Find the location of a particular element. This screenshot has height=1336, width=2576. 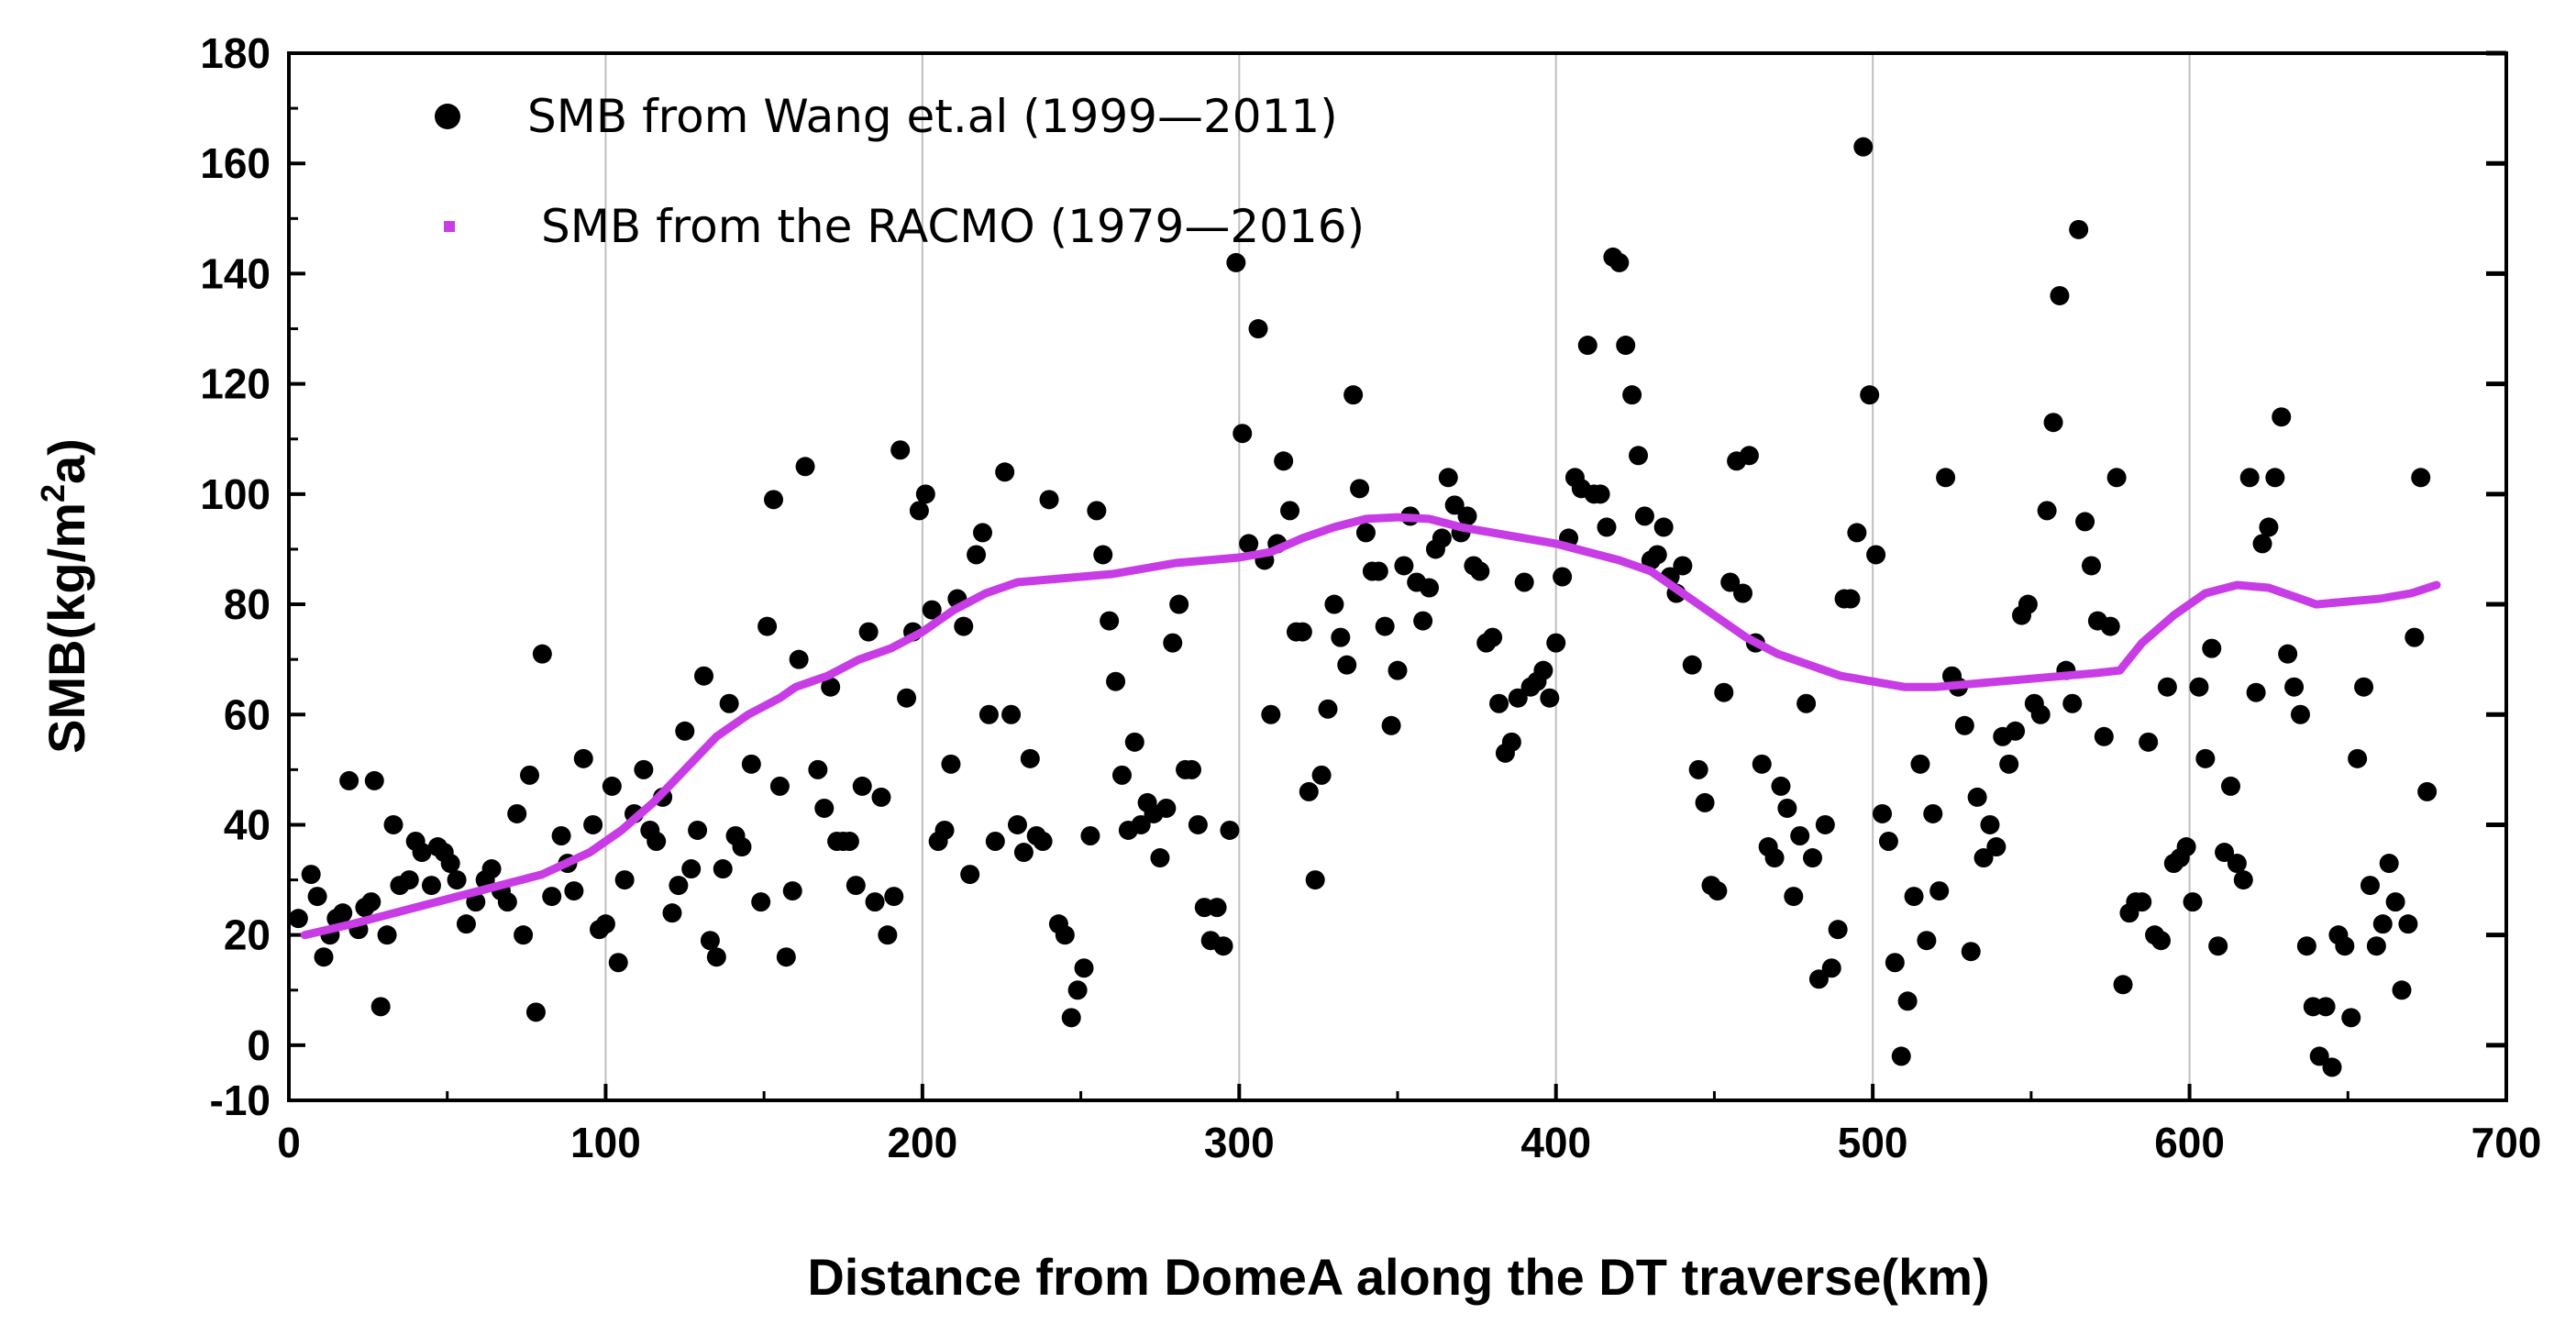

x-tick-label: 0 is located at coordinates (289, 1142).